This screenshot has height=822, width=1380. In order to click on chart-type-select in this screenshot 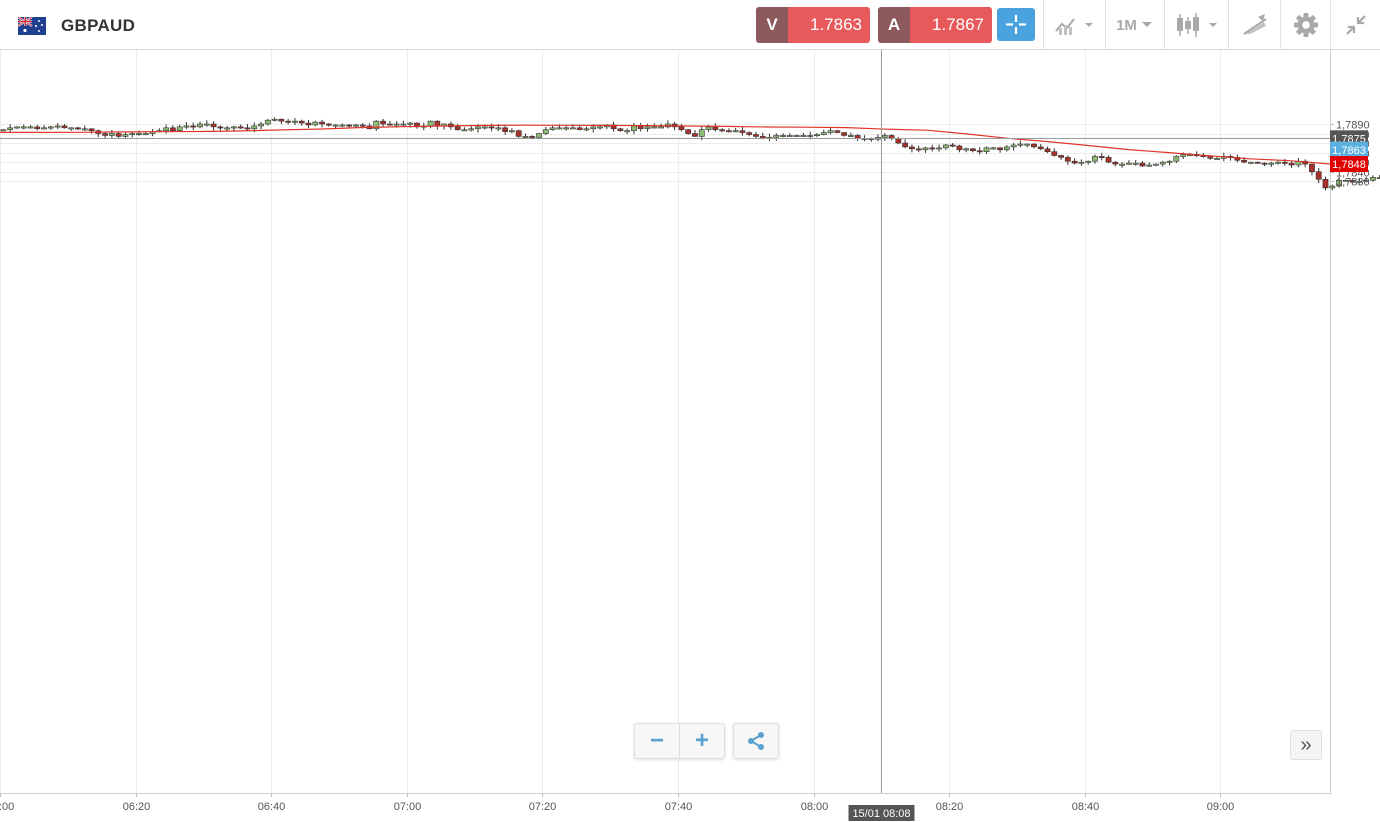, I will do `click(1196, 25)`.